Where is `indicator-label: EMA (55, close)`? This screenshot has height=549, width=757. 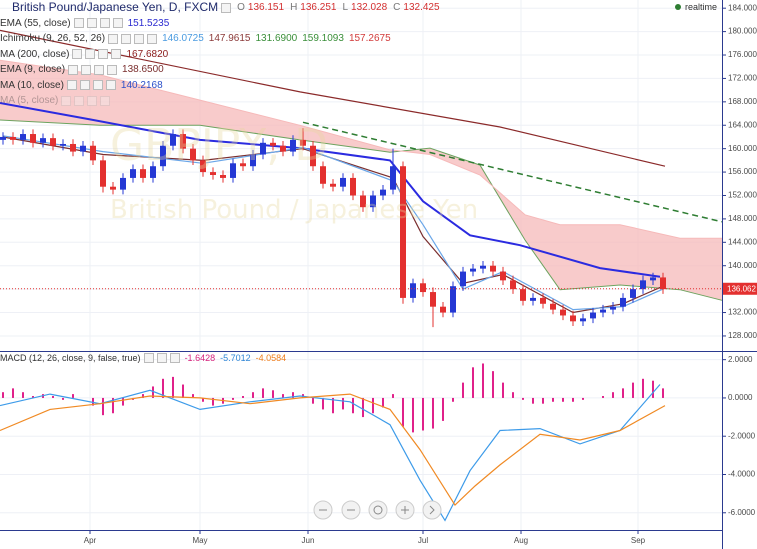 indicator-label: EMA (55, close) is located at coordinates (35, 23).